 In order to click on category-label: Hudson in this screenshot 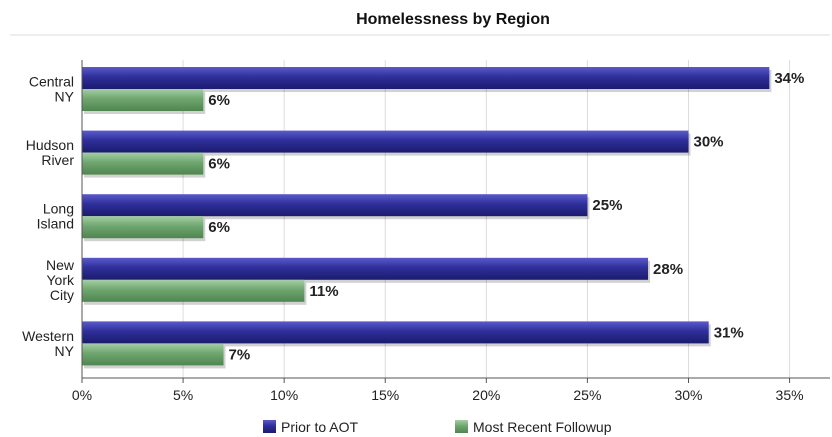, I will do `click(50, 145)`.